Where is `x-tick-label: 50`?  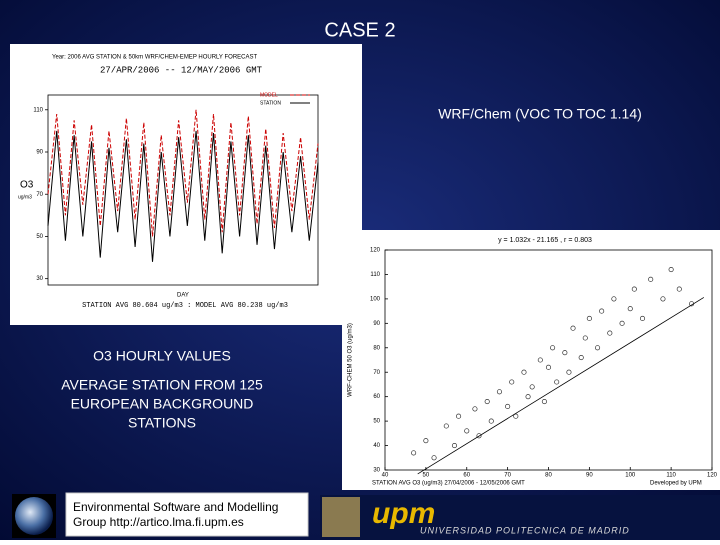 x-tick-label: 50 is located at coordinates (426, 476).